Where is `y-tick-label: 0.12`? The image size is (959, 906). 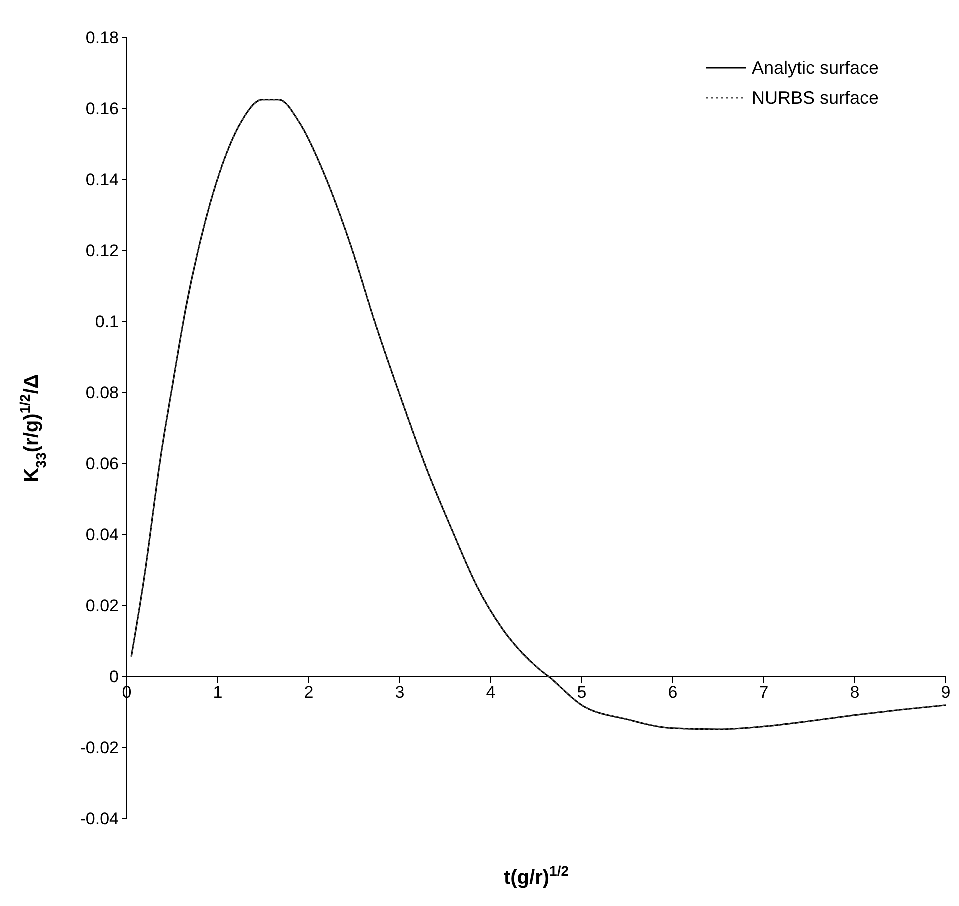
y-tick-label: 0.12 is located at coordinates (102, 250).